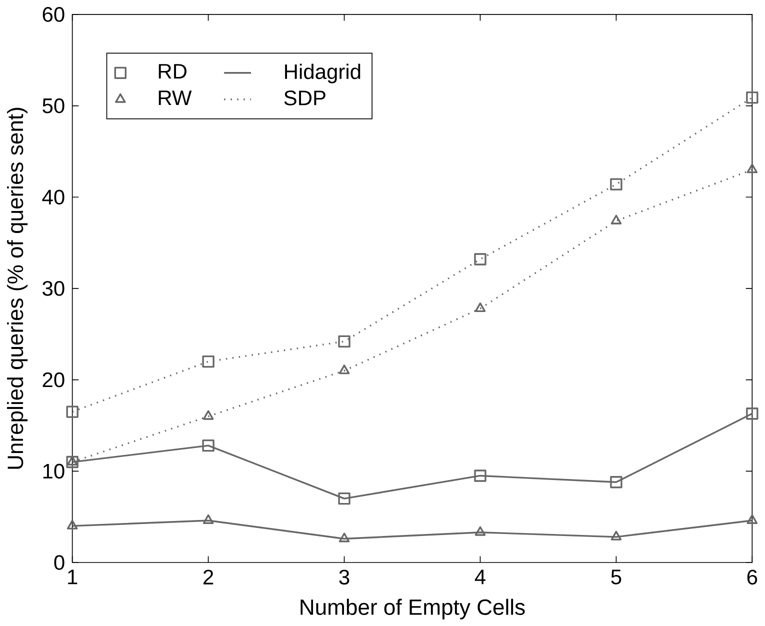 The height and width of the screenshot is (626, 765). What do you see at coordinates (305, 98) in the screenshot?
I see `legend-label: SDP` at bounding box center [305, 98].